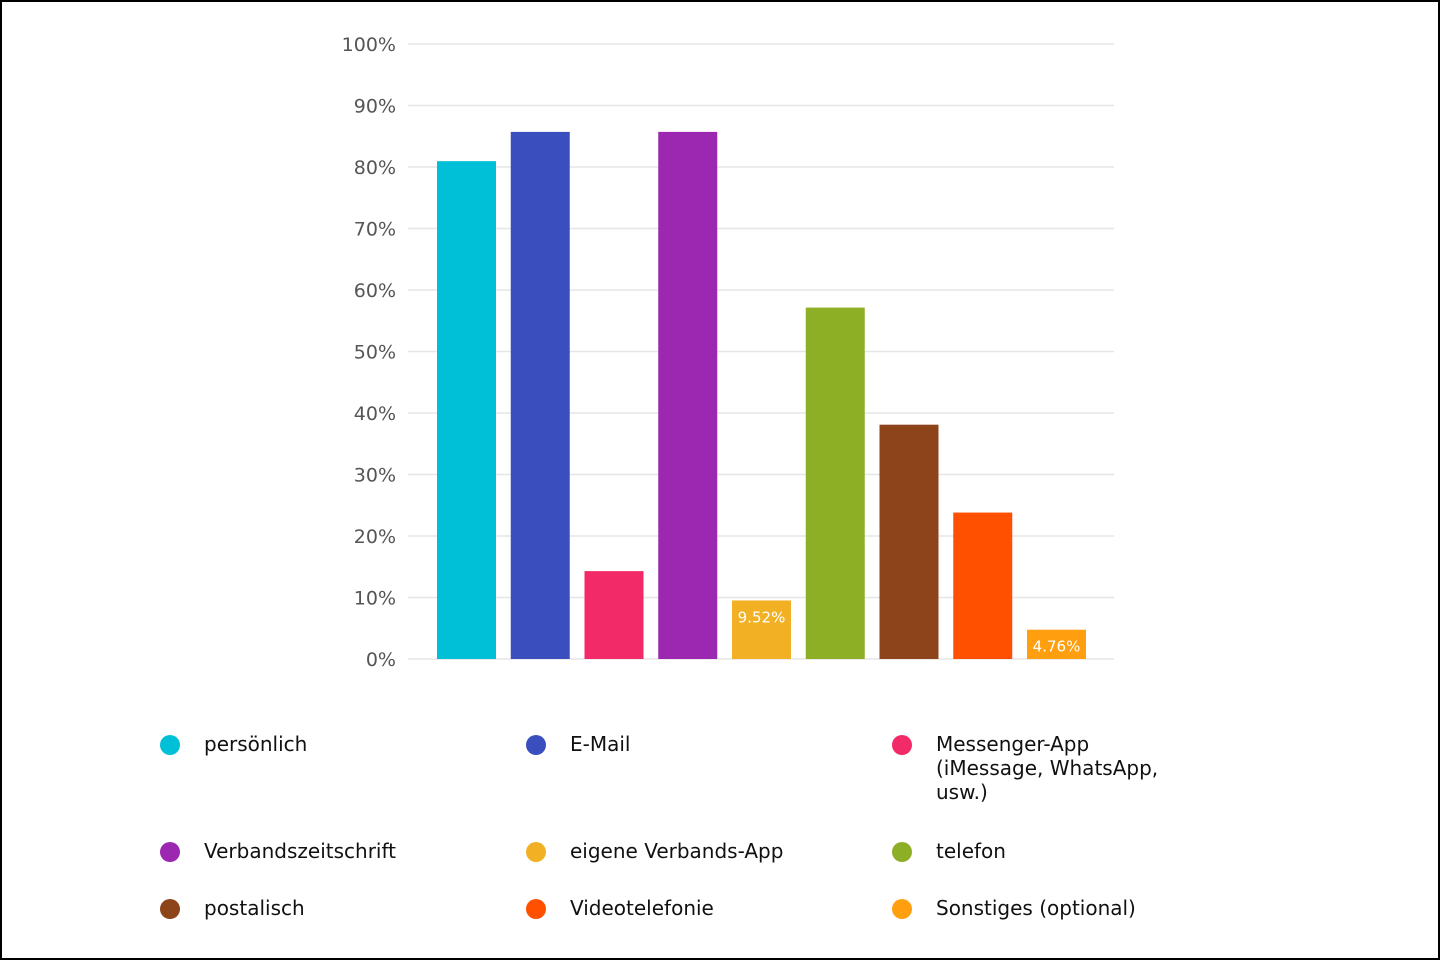  I want to click on y-tick-label: 40%, so click(375, 414).